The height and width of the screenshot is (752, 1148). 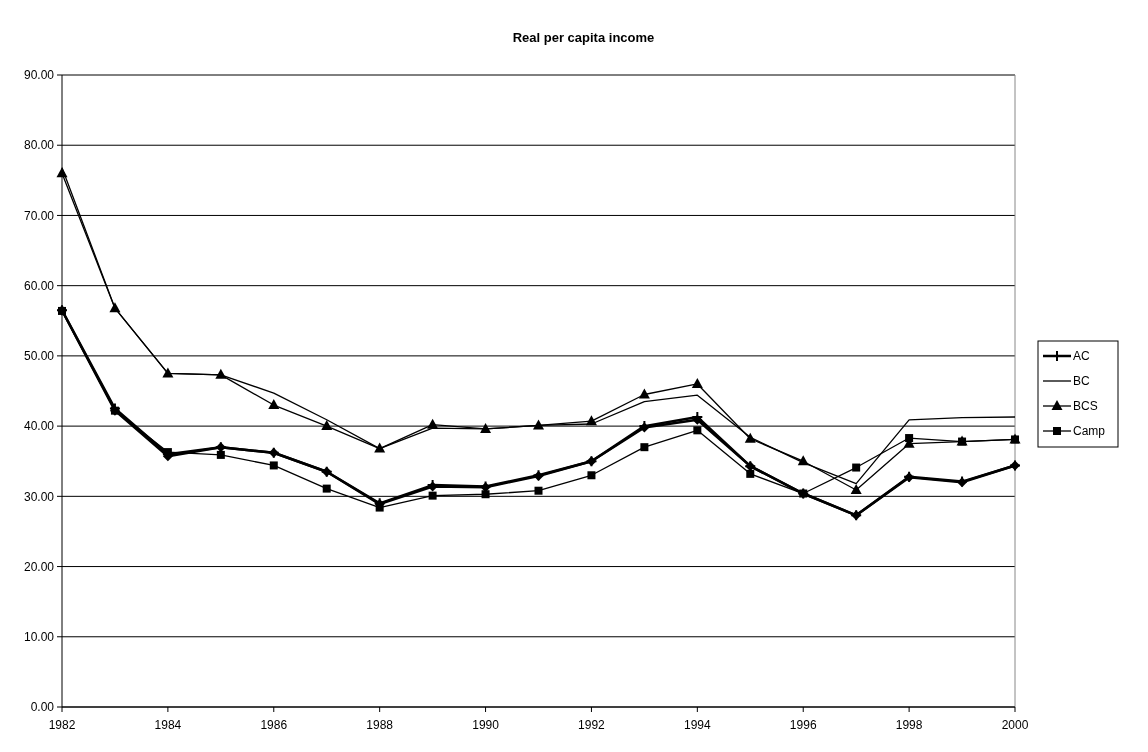 What do you see at coordinates (1089, 431) in the screenshot?
I see `legend-label: Camp` at bounding box center [1089, 431].